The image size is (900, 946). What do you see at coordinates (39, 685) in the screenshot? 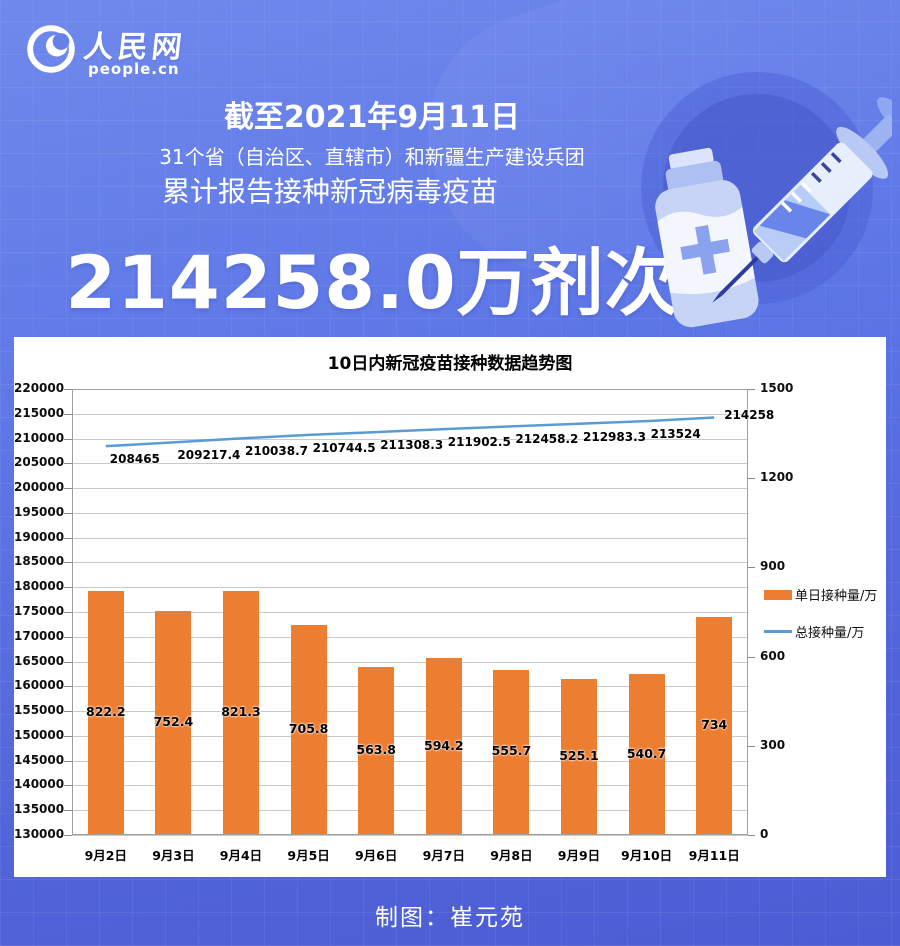
I see `left-axis-tick-label: 160000` at bounding box center [39, 685].